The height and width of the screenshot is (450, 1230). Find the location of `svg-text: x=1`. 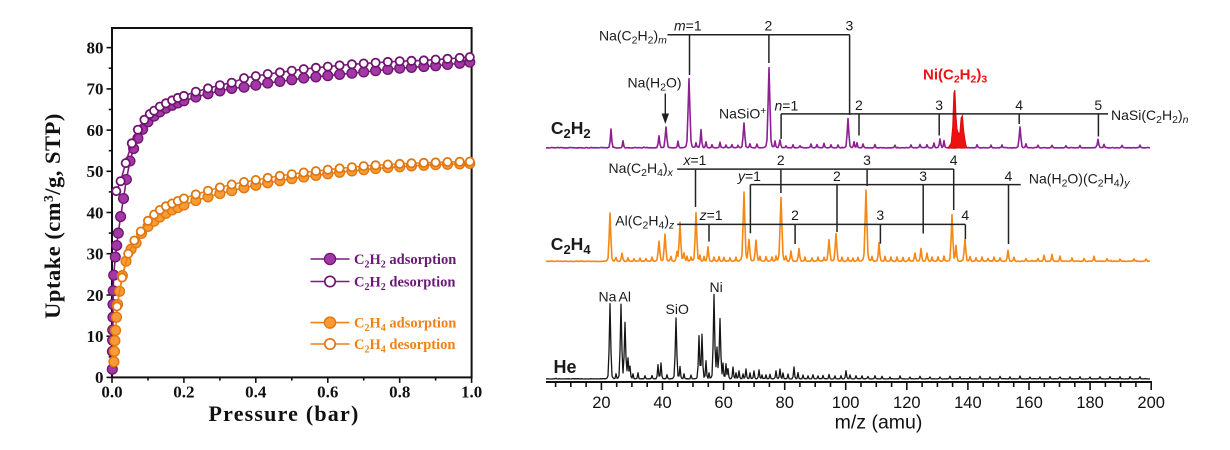

svg-text: x=1 is located at coordinates (695, 160).